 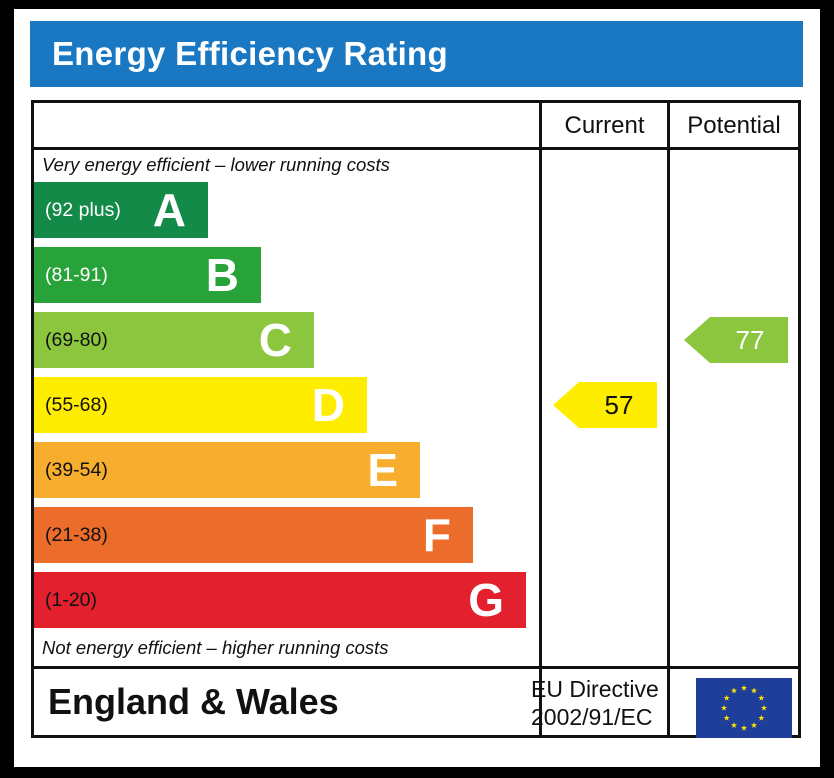 What do you see at coordinates (76, 535) in the screenshot?
I see `band-f-range: (21-38)` at bounding box center [76, 535].